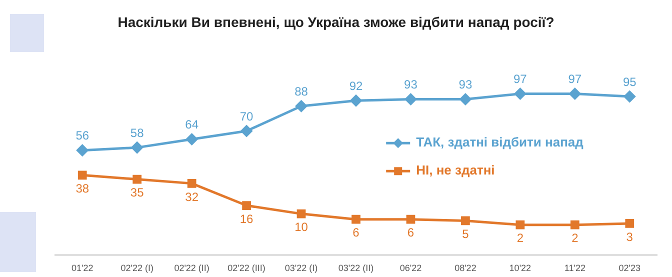  I want to click on x-tick-label: 02'22 (II), so click(192, 268).